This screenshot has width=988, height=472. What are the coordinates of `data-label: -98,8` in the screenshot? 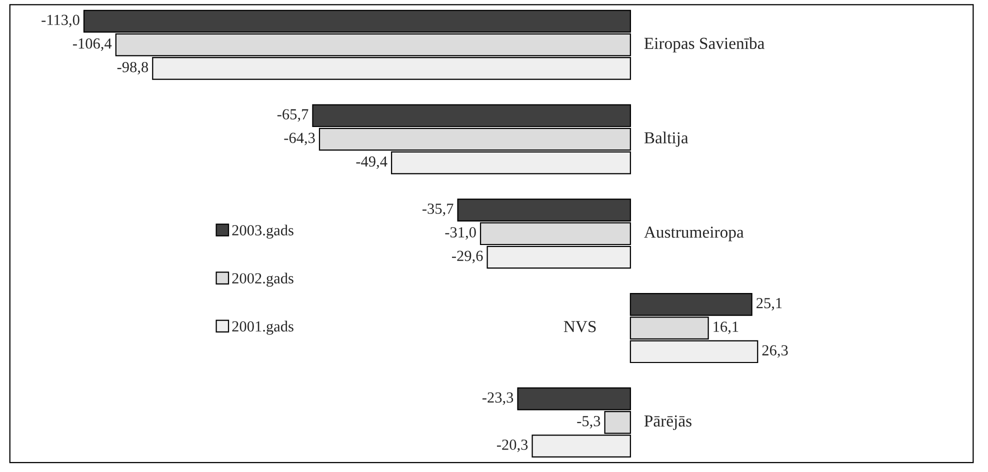 It's located at (132, 68).